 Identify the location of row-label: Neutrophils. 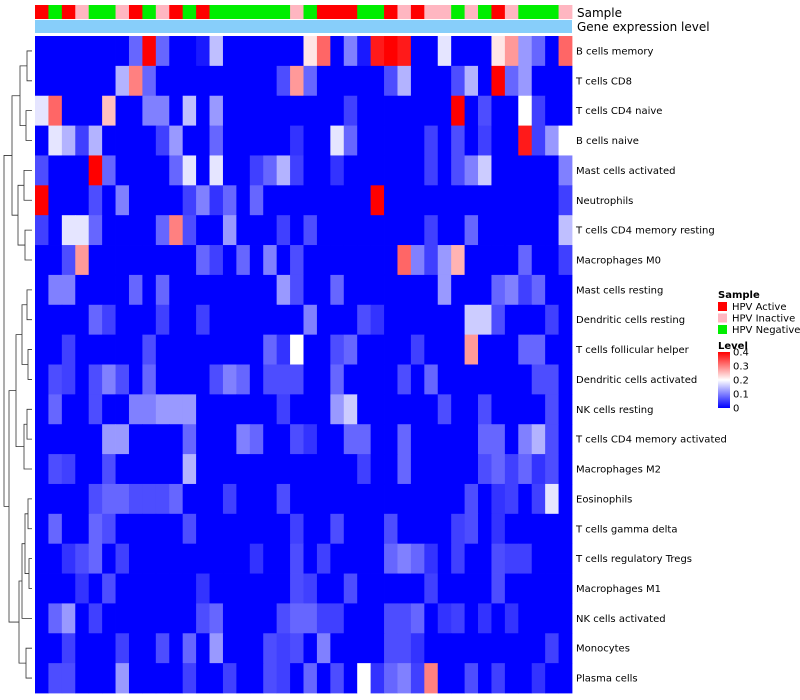
(604, 201).